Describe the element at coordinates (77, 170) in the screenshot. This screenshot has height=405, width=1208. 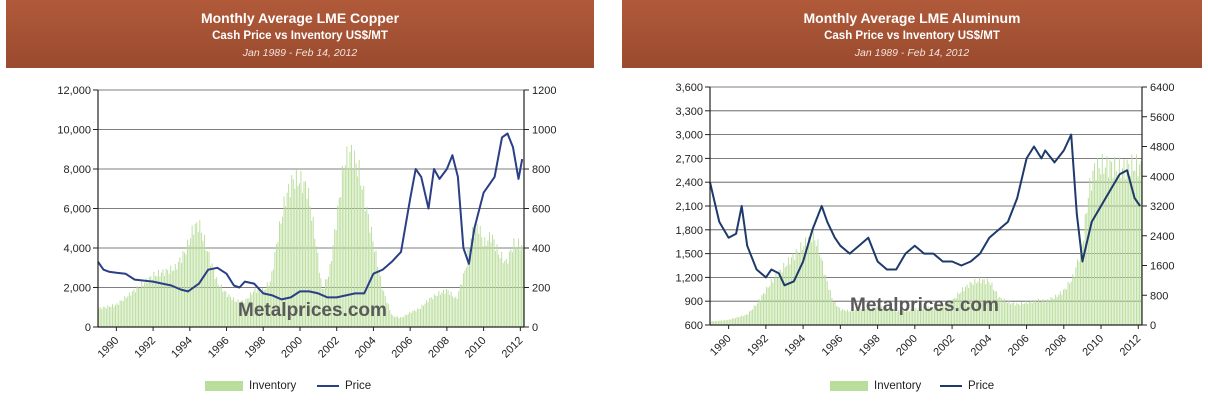
I see `left-axis-tick-label: 8,000` at that location.